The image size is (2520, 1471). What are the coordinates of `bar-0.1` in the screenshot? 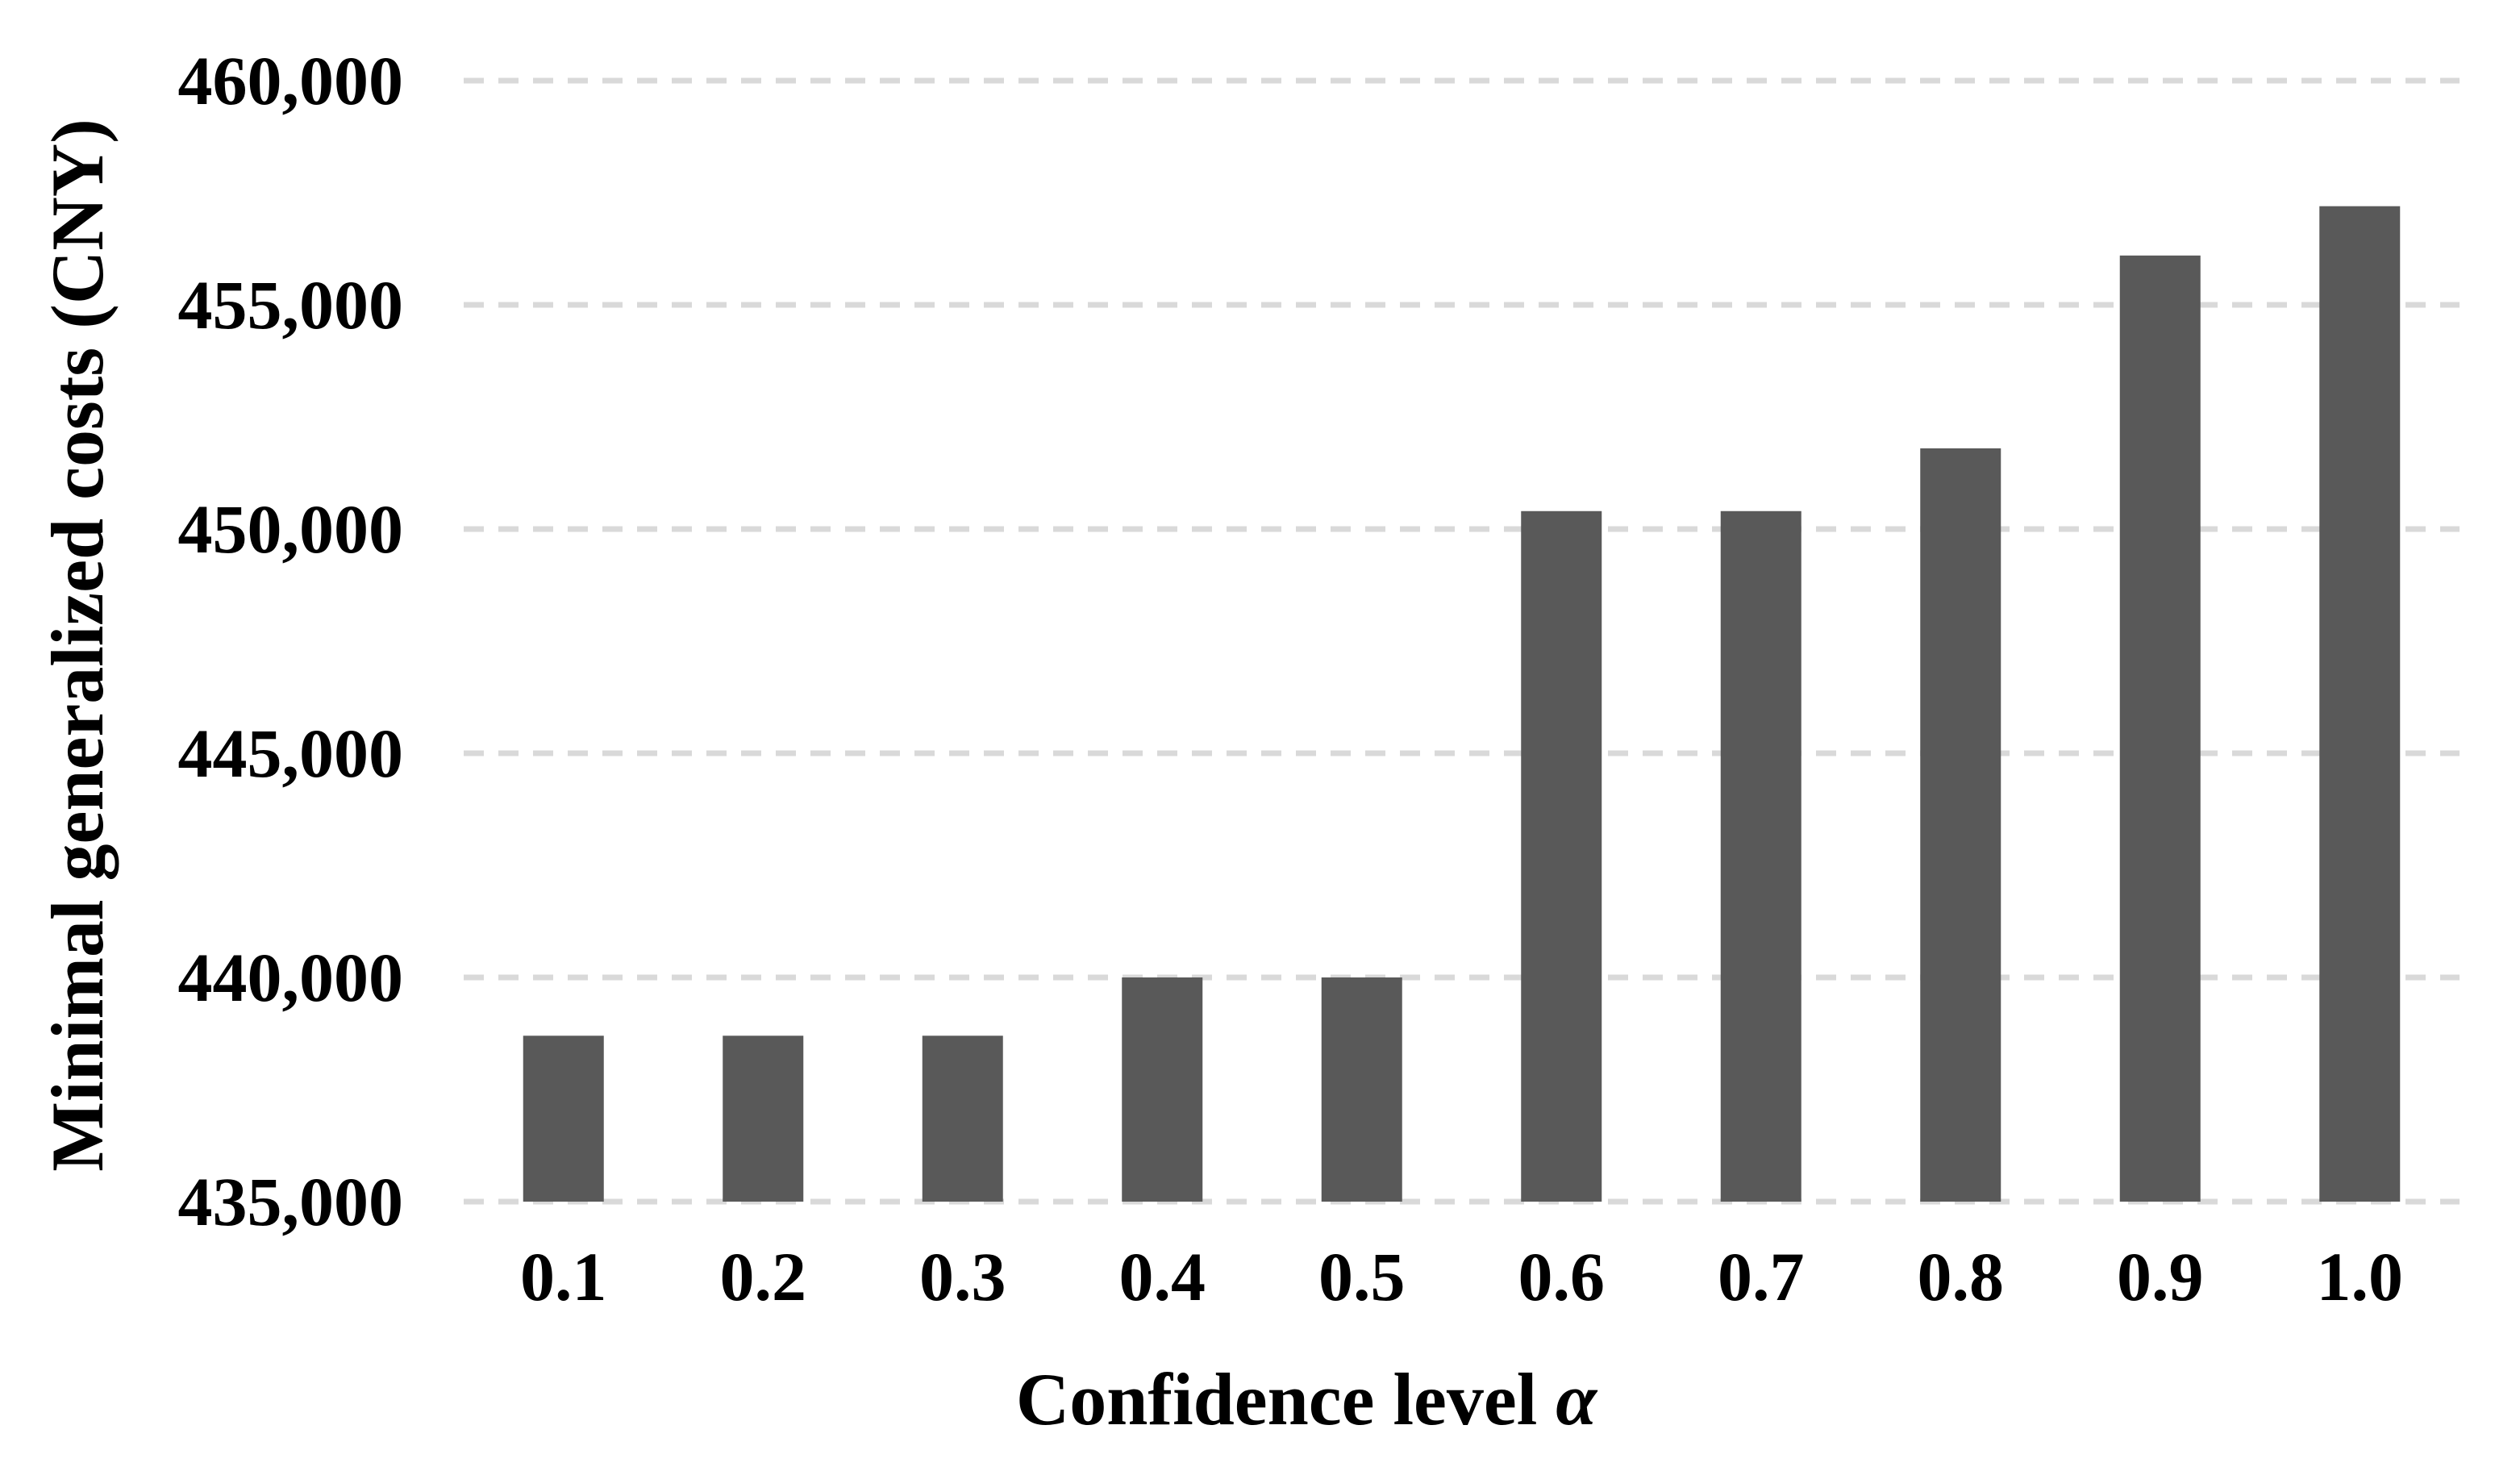 It's located at (563, 1119).